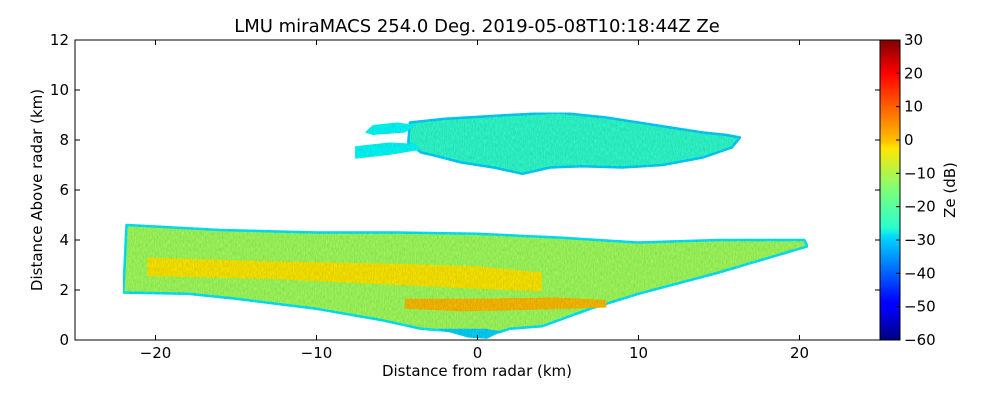  What do you see at coordinates (920, 240) in the screenshot?
I see `colorbar-tick-label: −30` at bounding box center [920, 240].